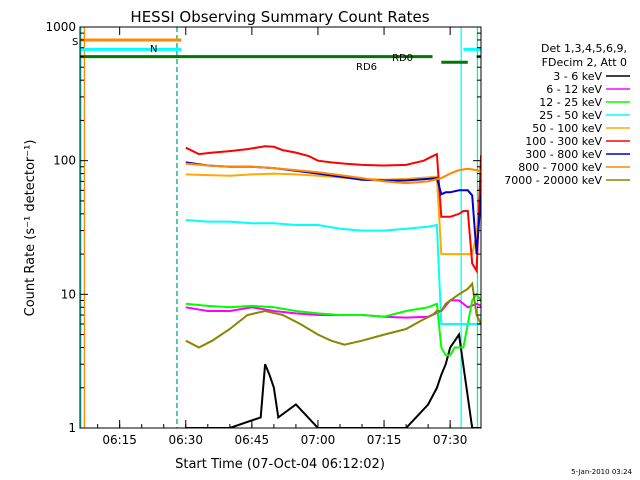 Image resolution: width=640 pixels, height=480 pixels. I want to click on legend-label-5: 100 - 300 keV, so click(563, 141).